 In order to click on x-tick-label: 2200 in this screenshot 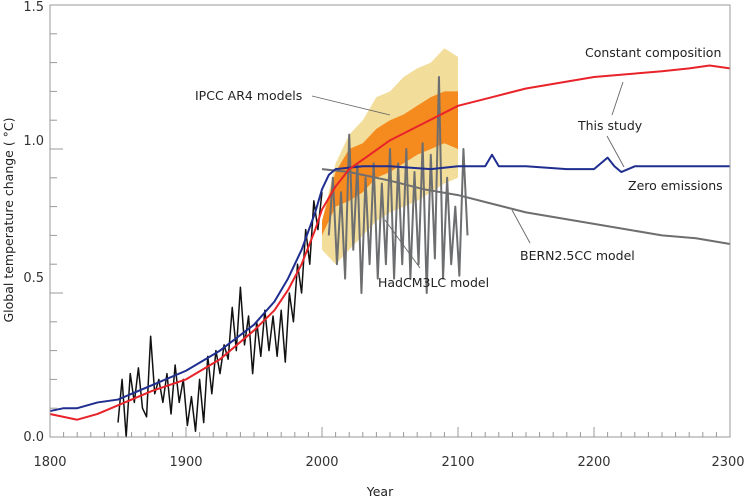, I will do `click(593, 462)`.